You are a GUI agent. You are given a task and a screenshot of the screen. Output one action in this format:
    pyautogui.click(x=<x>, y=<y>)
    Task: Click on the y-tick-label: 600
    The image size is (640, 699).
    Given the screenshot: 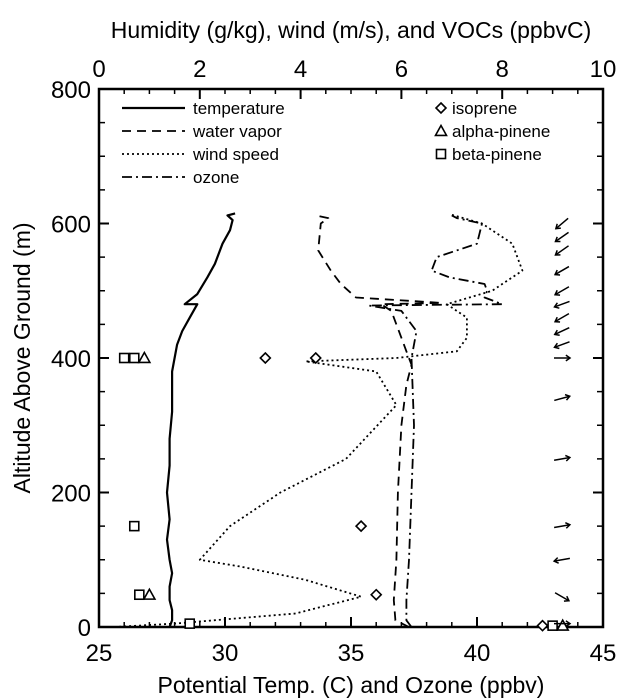 What is the action you would take?
    pyautogui.click(x=71, y=225)
    